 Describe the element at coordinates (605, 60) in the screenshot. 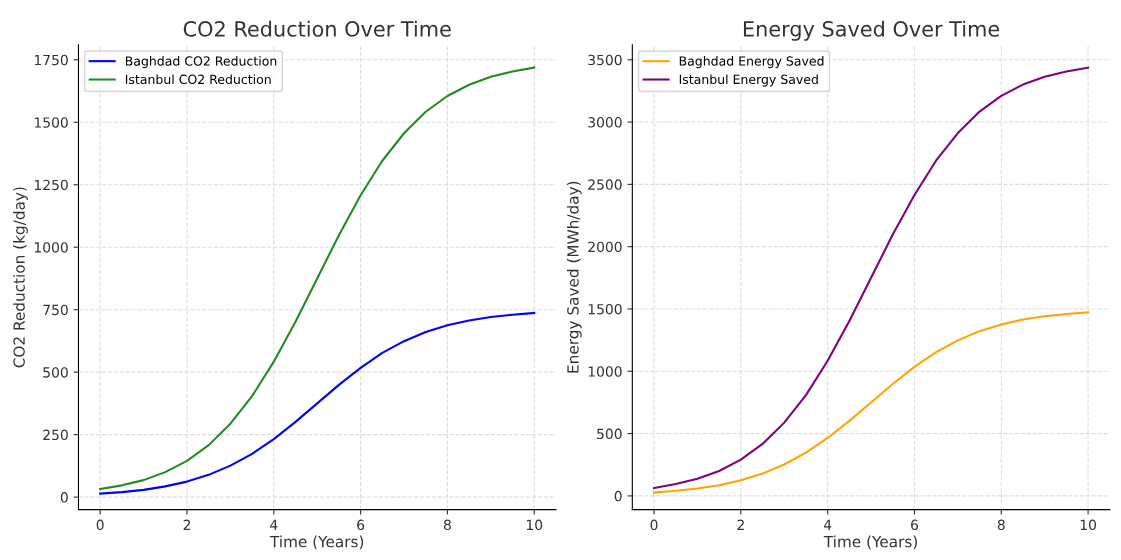

I see `y-tick-label: 3500` at that location.